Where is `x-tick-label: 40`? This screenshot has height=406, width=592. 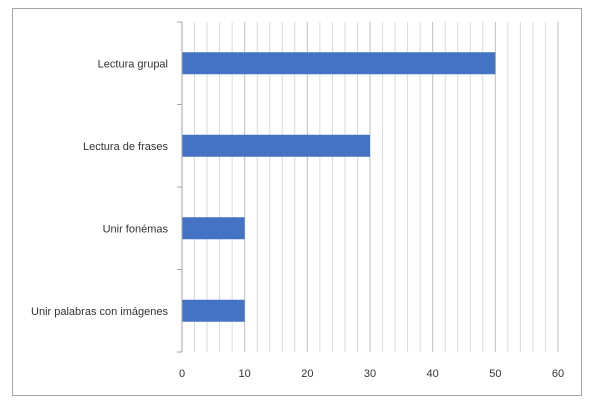 x-tick-label: 40 is located at coordinates (433, 374).